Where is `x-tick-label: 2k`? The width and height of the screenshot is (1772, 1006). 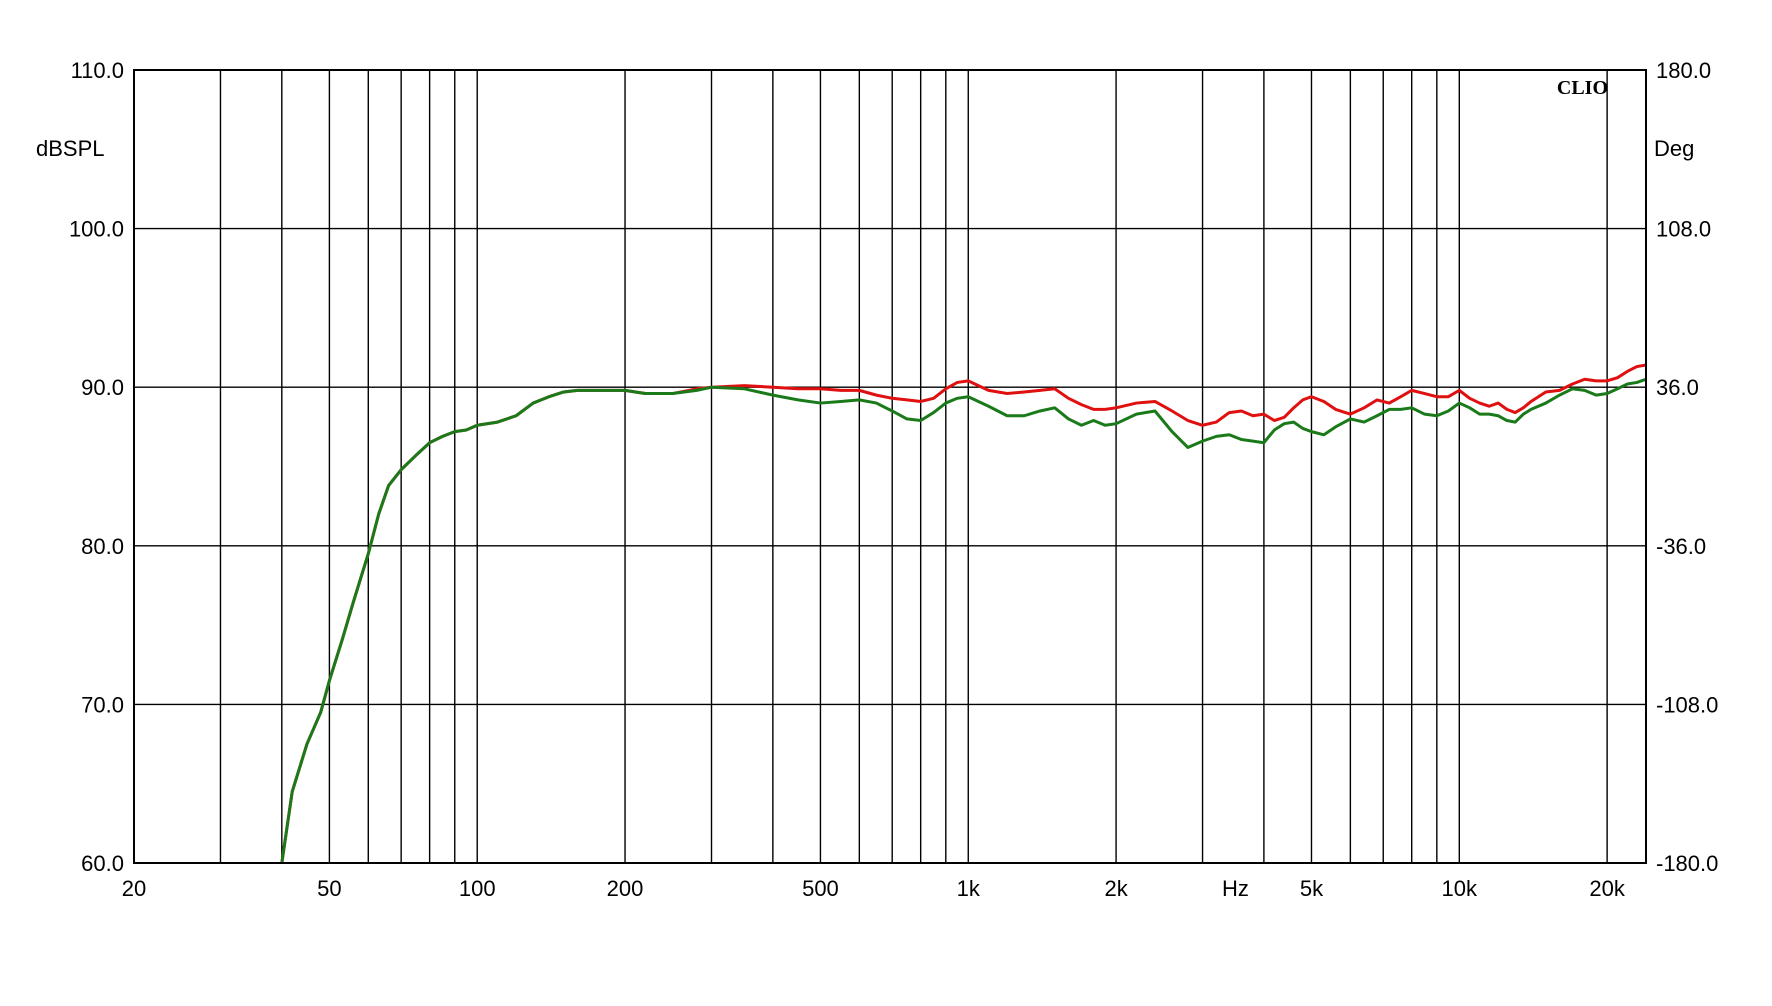
x-tick-label: 2k is located at coordinates (1116, 888).